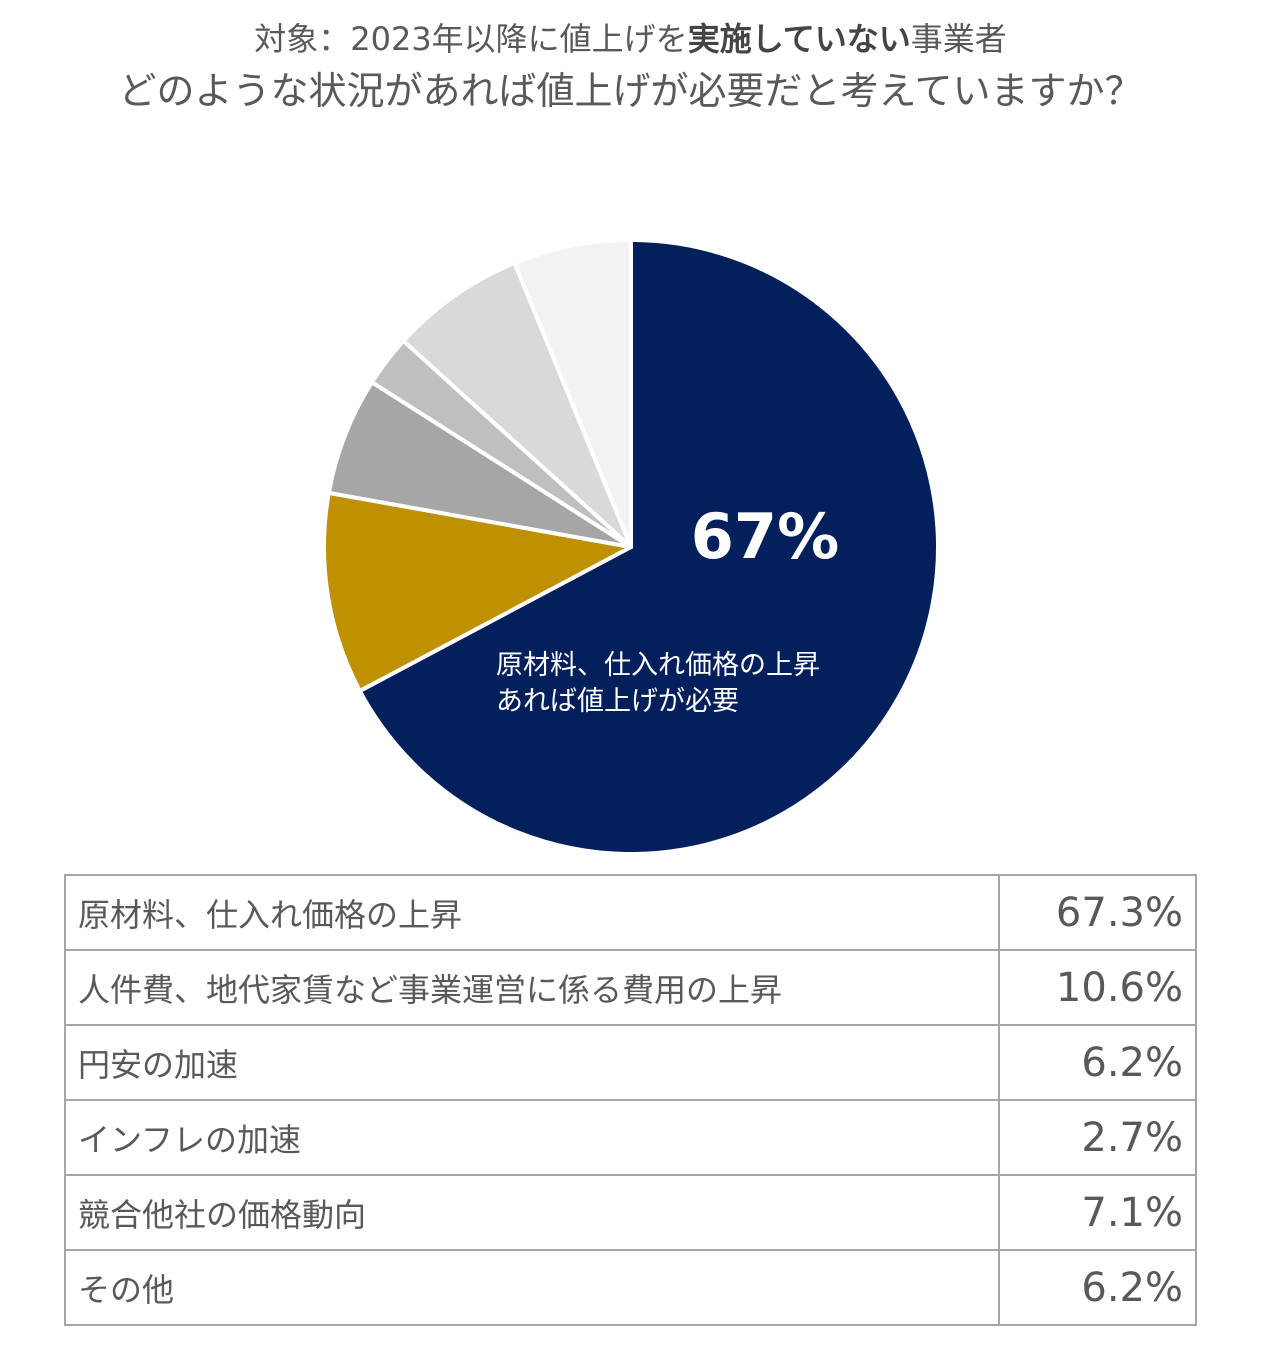  I want to click on row-label: その他, so click(532, 1287).